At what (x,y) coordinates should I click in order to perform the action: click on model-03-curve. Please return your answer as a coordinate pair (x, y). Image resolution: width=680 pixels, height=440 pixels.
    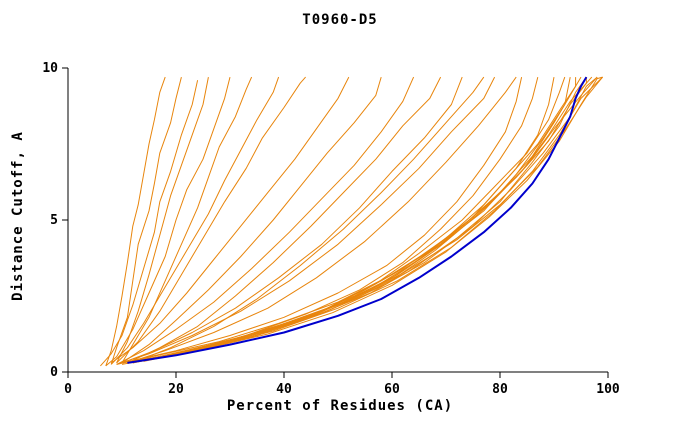
    Looking at the image, I should click on (149, 223).